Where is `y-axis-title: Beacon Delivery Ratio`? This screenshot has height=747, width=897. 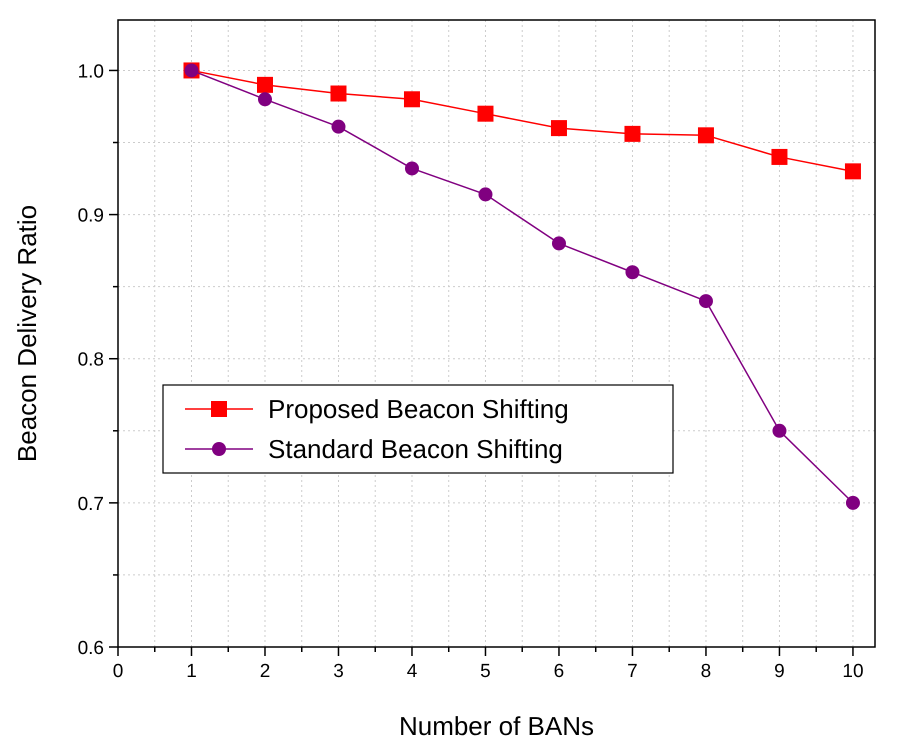
y-axis-title: Beacon Delivery Ratio is located at coordinates (27, 333).